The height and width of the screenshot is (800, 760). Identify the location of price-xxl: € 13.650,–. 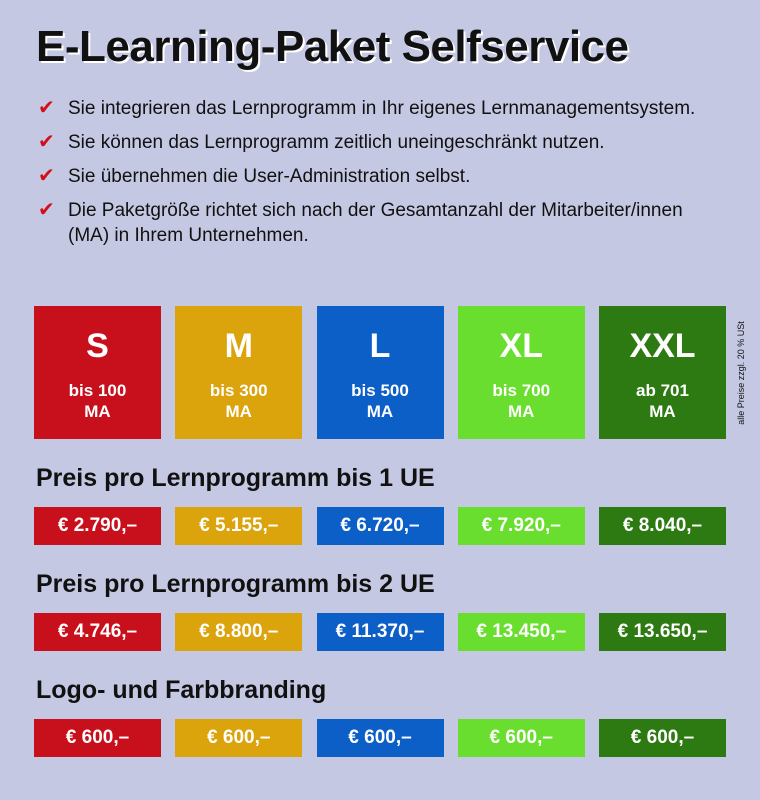
(662, 632).